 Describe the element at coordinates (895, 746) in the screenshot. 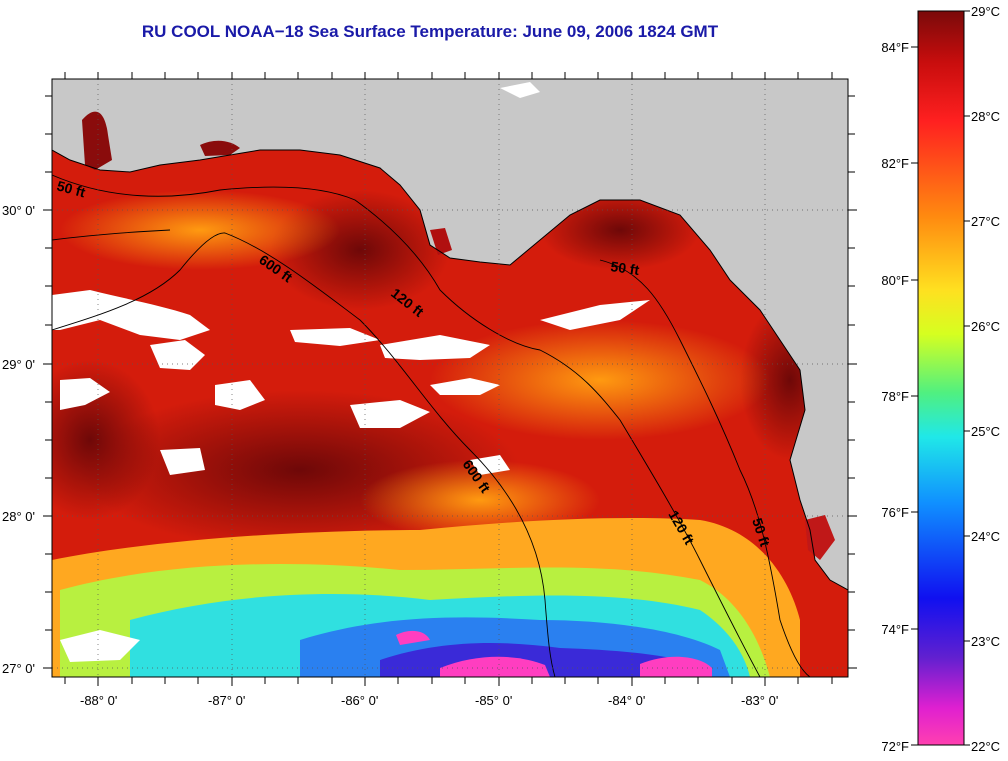

I see `fahrenheit-label: 72°F` at that location.